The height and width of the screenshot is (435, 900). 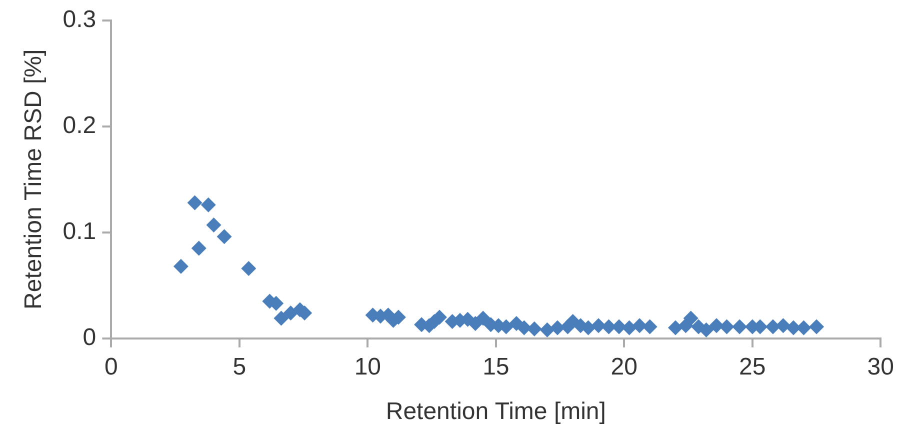 What do you see at coordinates (111, 366) in the screenshot?
I see `x-tick-label: 0` at bounding box center [111, 366].